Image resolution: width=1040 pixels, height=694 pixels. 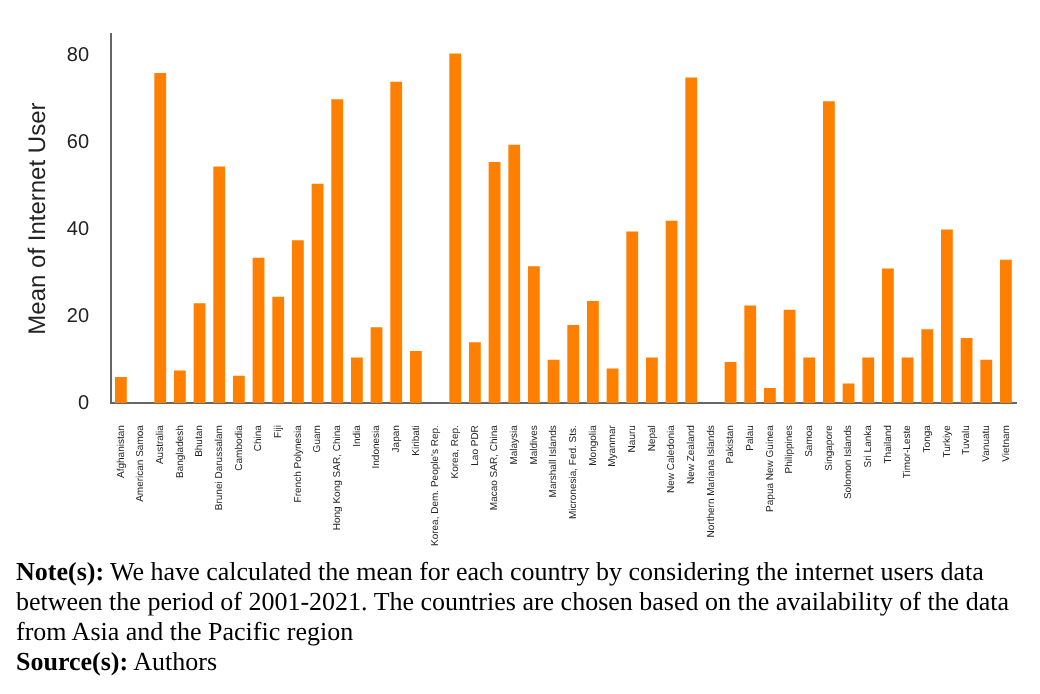 I want to click on text: Note(s): We have calculated the mean for each country by considering the internet users data between the period of 2001-2021. The countries are chosen based on the availability of the data from Asia and the Pacific region, so click(x=512, y=601).